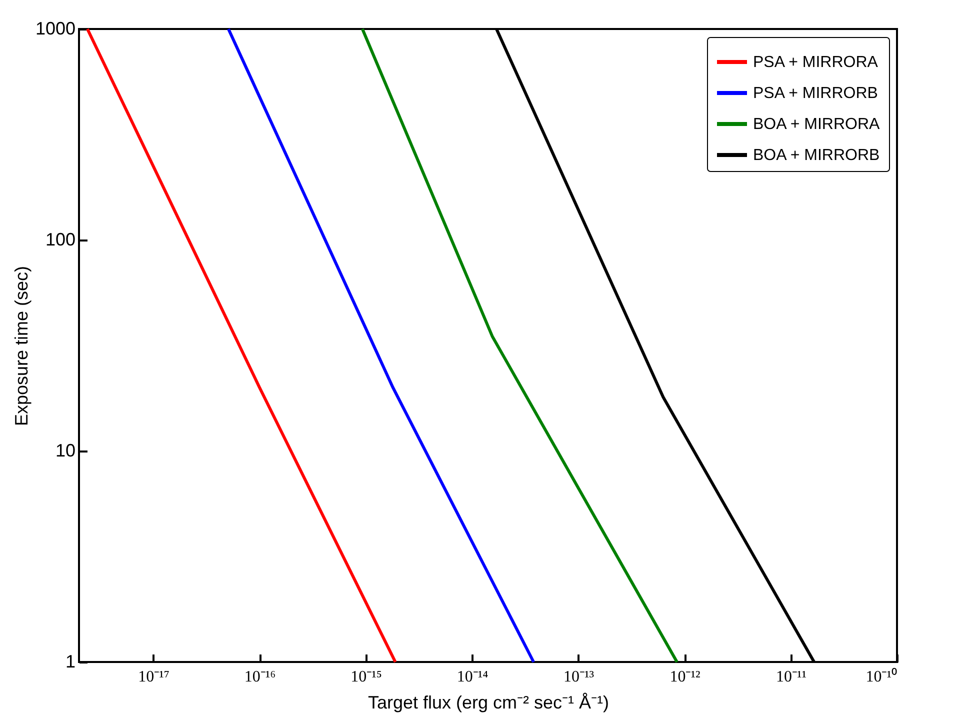  What do you see at coordinates (816, 124) in the screenshot?
I see `legend-label: BOA + MIRRORA` at bounding box center [816, 124].